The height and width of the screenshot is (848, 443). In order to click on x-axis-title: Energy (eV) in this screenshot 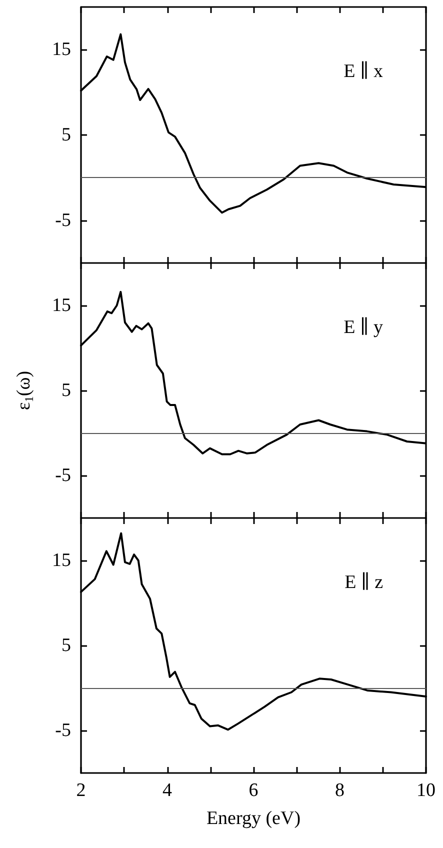, I will do `click(253, 818)`.